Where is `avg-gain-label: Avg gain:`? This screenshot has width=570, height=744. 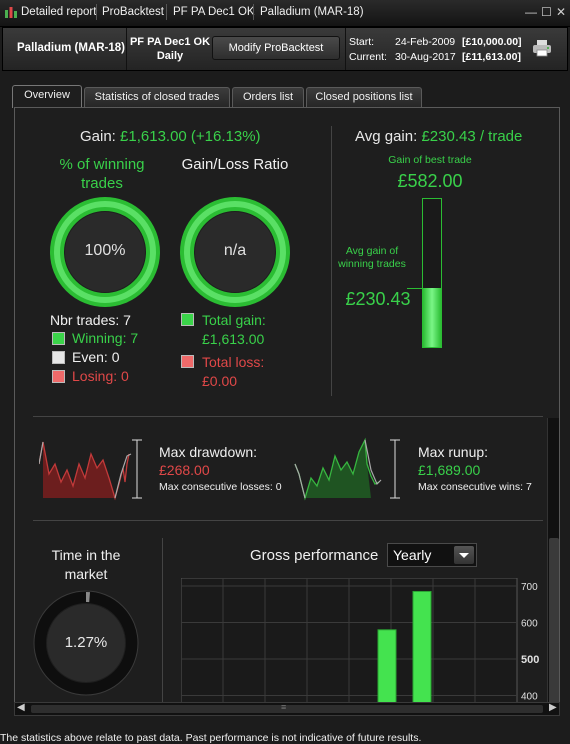 avg-gain-label: Avg gain: is located at coordinates (386, 136).